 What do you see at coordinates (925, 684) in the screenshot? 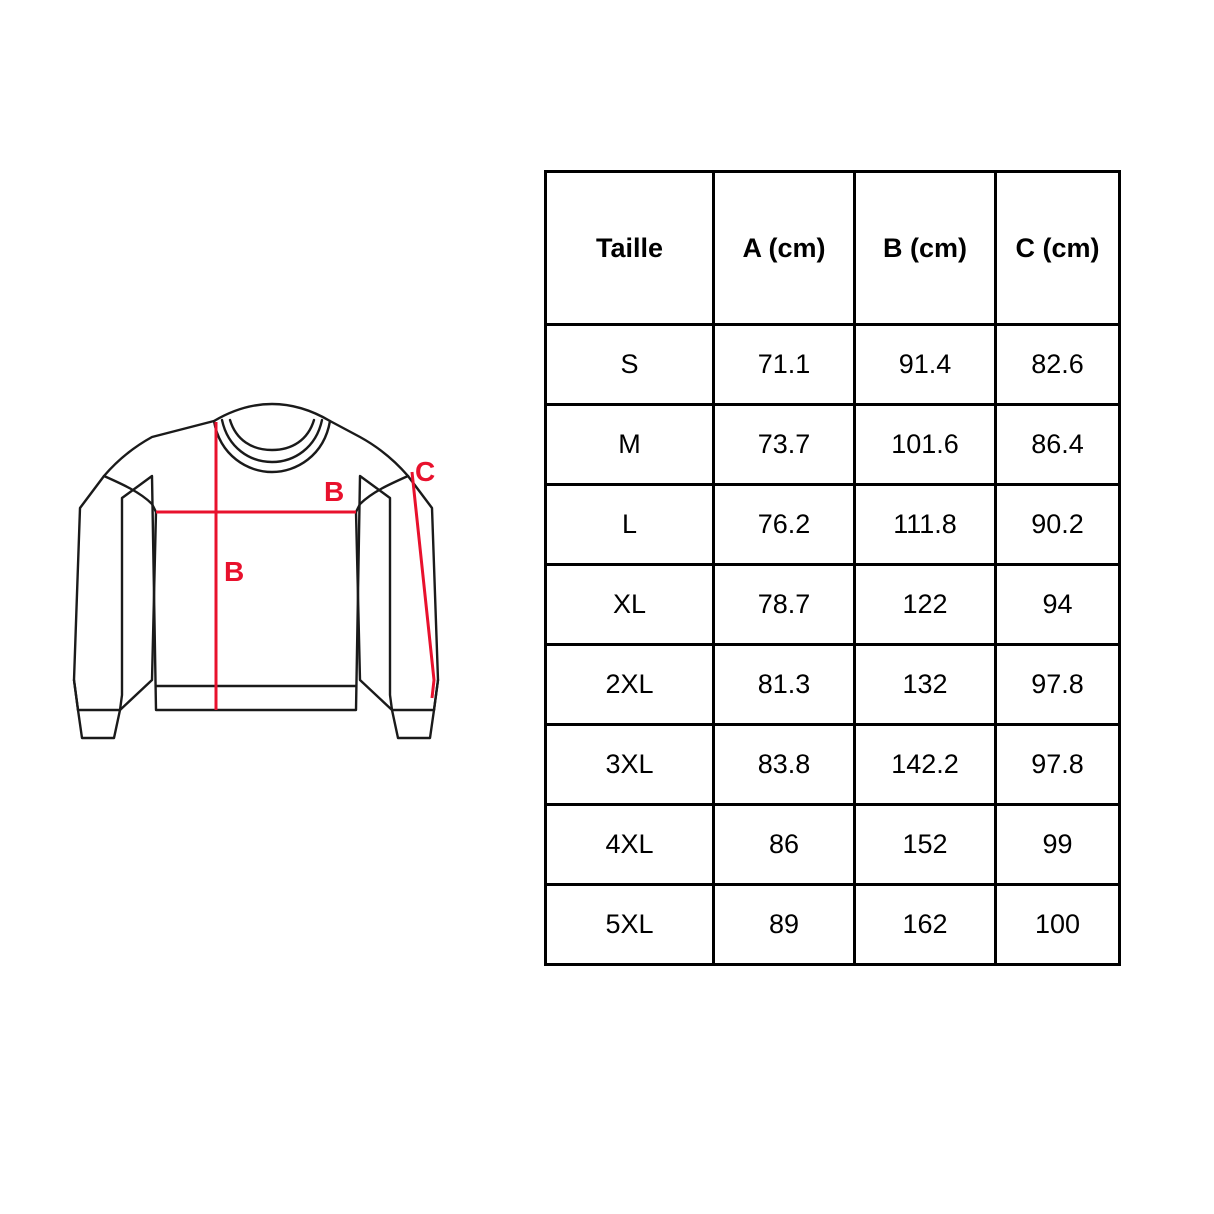
I see `cell-b: 132` at bounding box center [925, 684].